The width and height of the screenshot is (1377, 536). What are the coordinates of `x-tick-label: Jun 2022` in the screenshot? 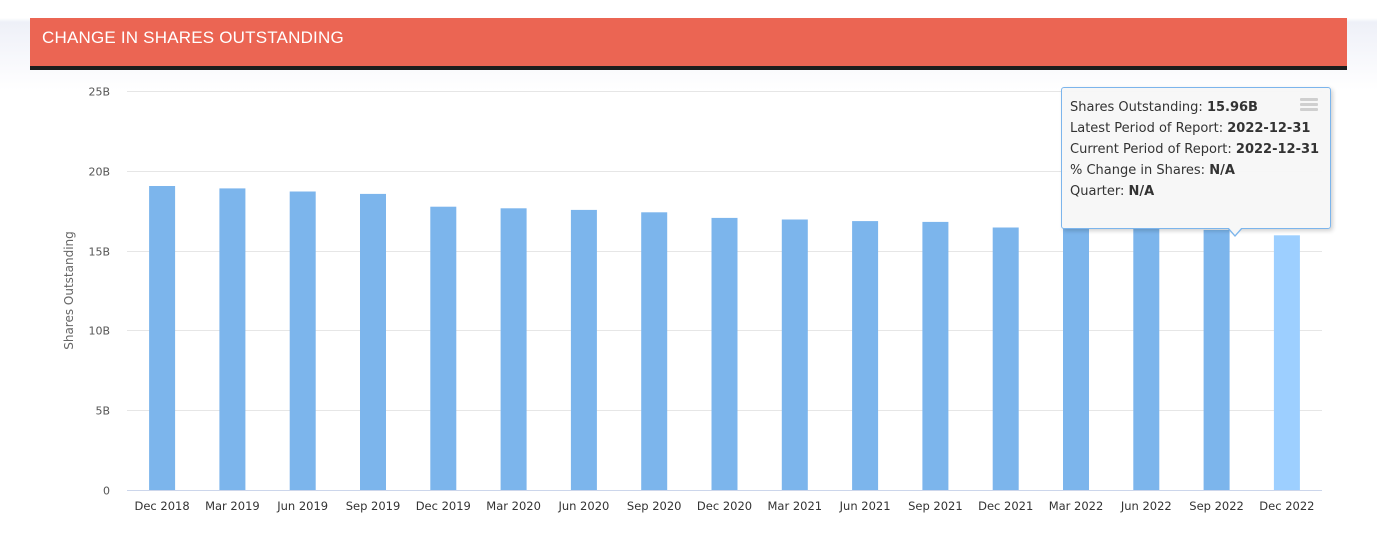 It's located at (1146, 506).